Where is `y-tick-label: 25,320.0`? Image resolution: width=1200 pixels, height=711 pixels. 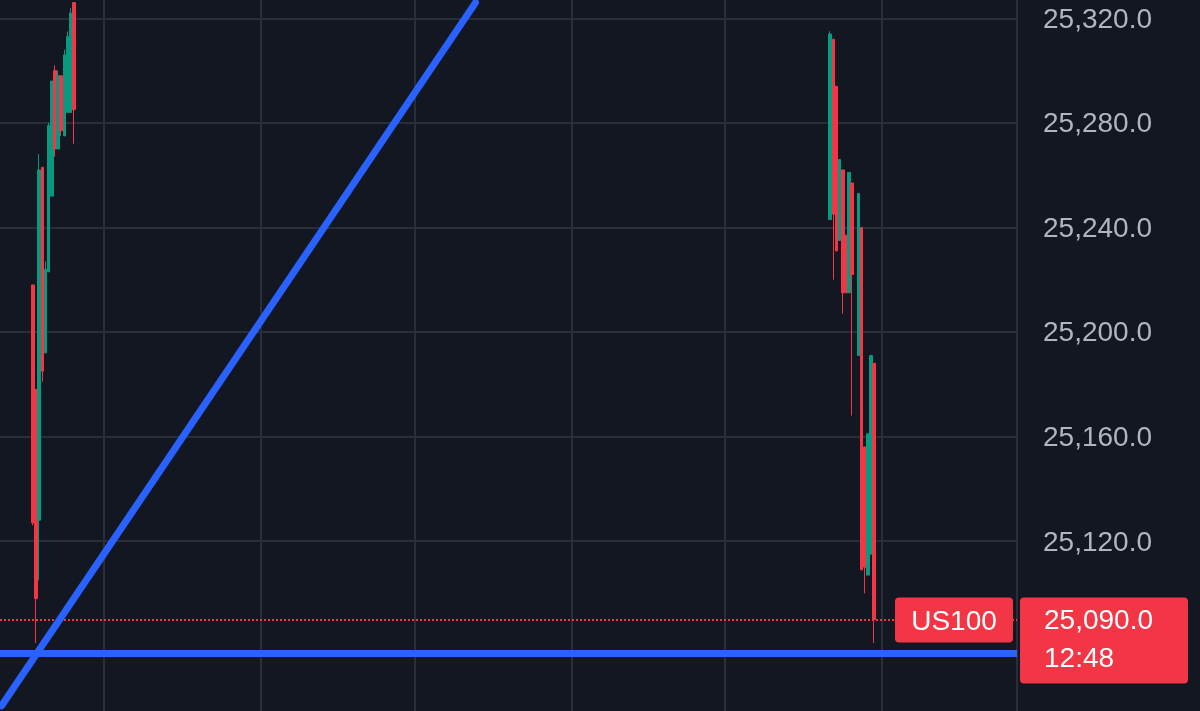
y-tick-label: 25,320.0 is located at coordinates (1097, 18).